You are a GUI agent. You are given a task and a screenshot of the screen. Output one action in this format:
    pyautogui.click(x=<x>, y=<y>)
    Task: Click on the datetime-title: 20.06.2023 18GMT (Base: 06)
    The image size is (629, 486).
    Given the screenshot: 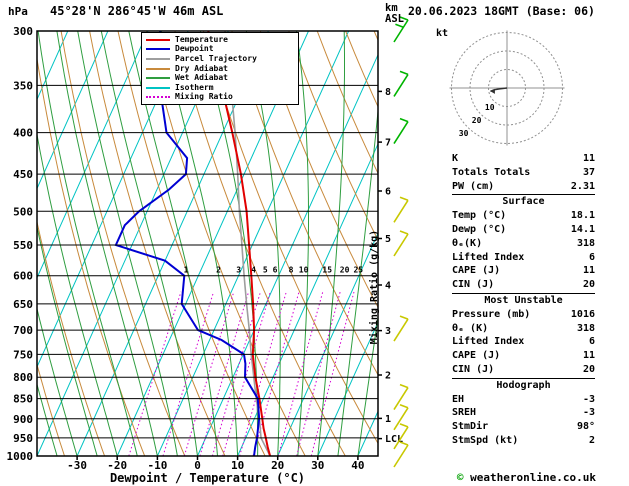 What is the action you would take?
    pyautogui.click(x=501, y=11)
    